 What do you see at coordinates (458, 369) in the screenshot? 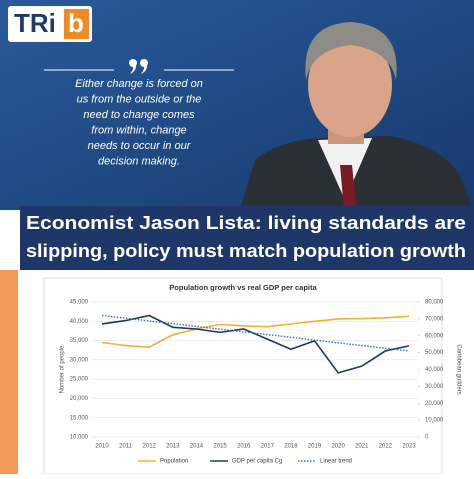
I see `y2-axis-label: Caribbean guilders` at bounding box center [458, 369].